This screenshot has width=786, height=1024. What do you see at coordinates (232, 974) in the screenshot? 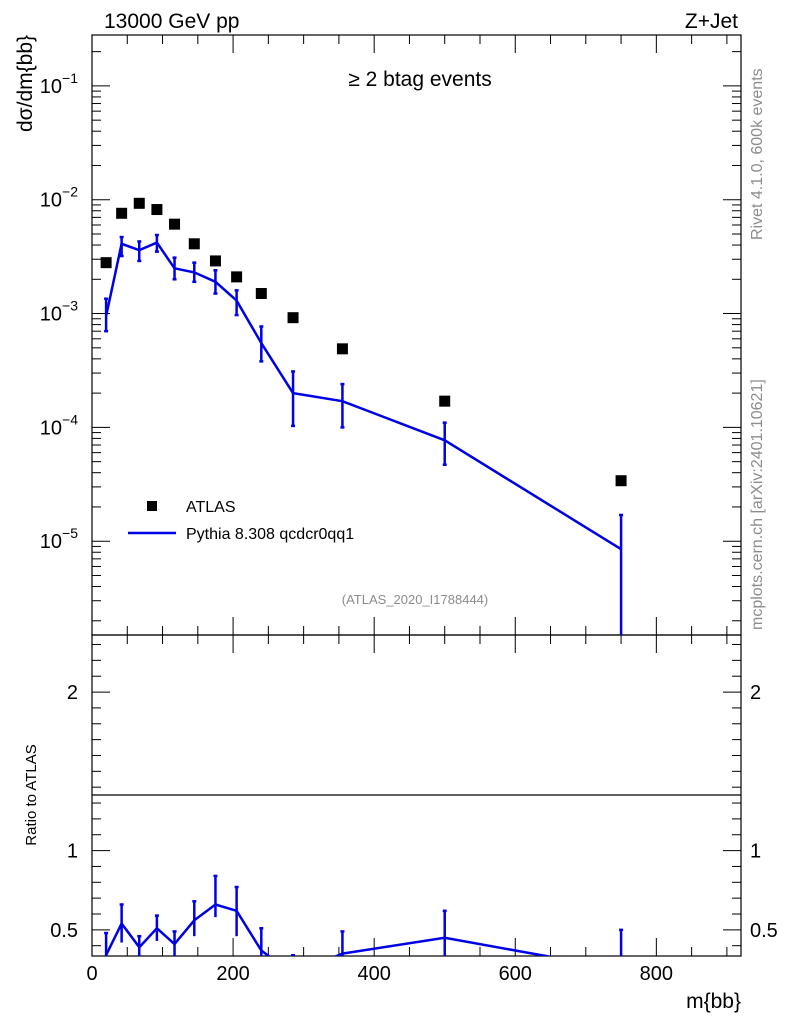
I see `ratio-x-tick-label: 200` at bounding box center [232, 974].